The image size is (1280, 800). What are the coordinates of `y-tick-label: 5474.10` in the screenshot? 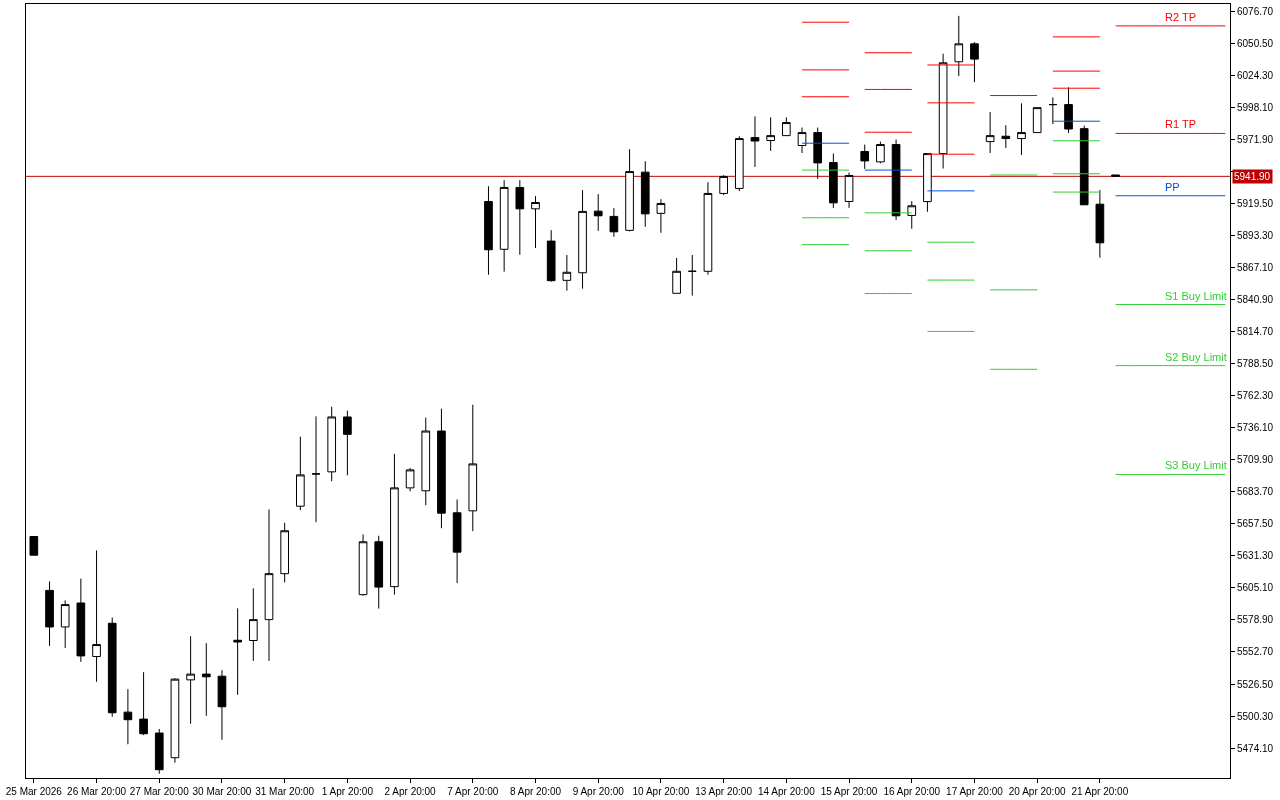 It's located at (1255, 748).